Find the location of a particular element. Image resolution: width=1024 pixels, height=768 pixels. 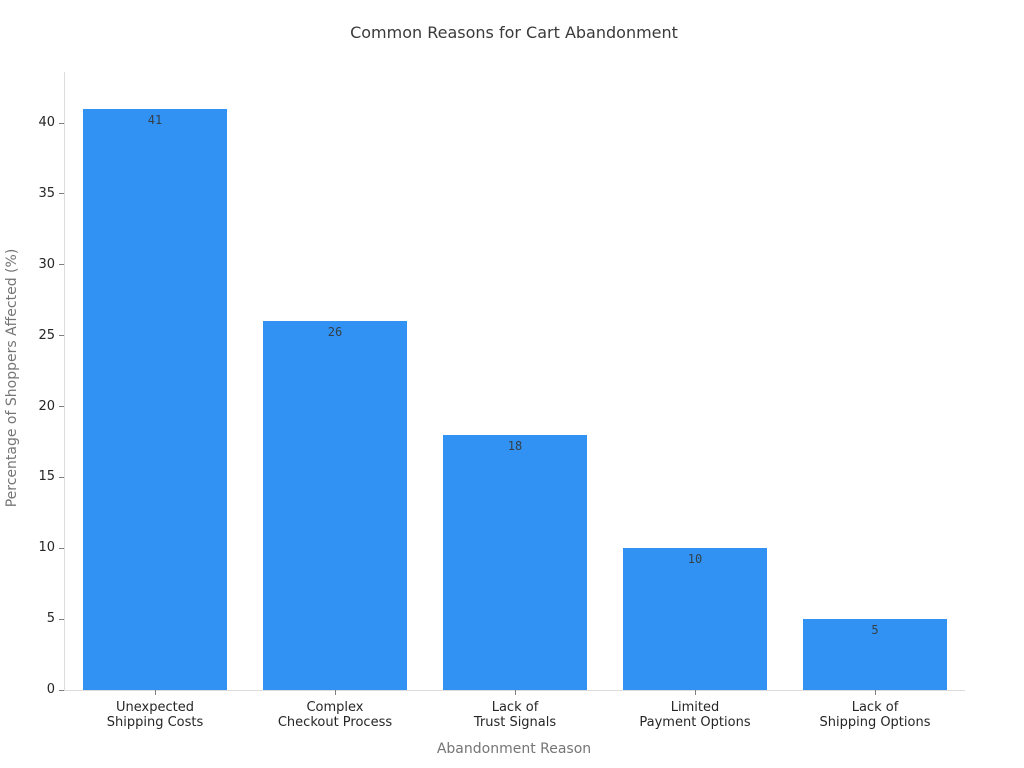

x-tick-label: Unexpected Shipping Costs is located at coordinates (155, 715).